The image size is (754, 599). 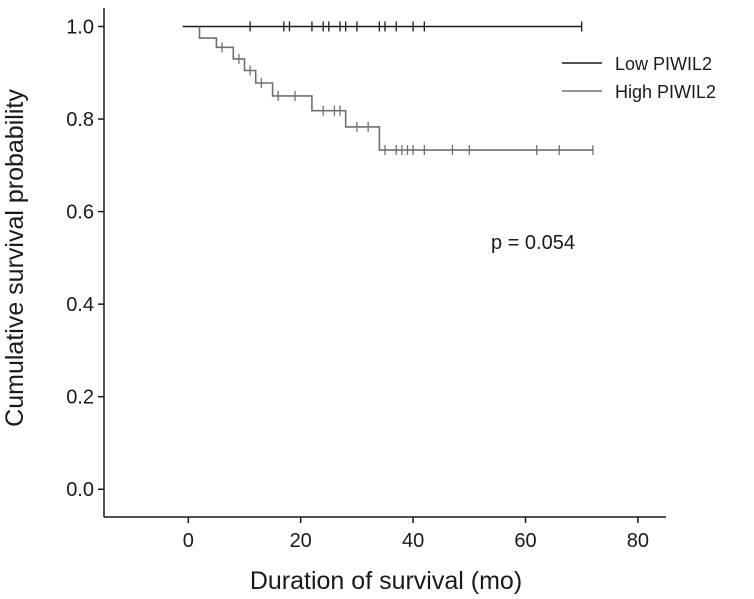 I want to click on p-value-annotation: p = 0.054, so click(x=533, y=243).